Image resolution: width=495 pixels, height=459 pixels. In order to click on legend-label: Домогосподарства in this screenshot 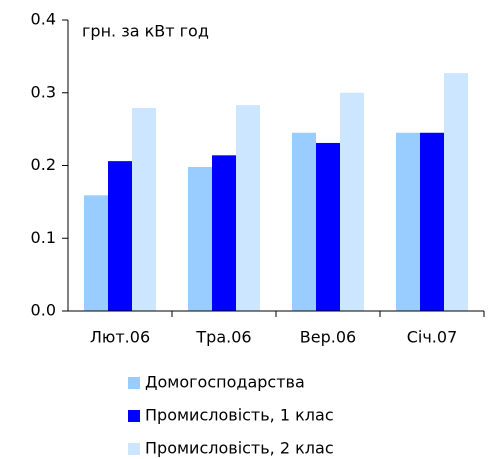, I will do `click(225, 382)`.